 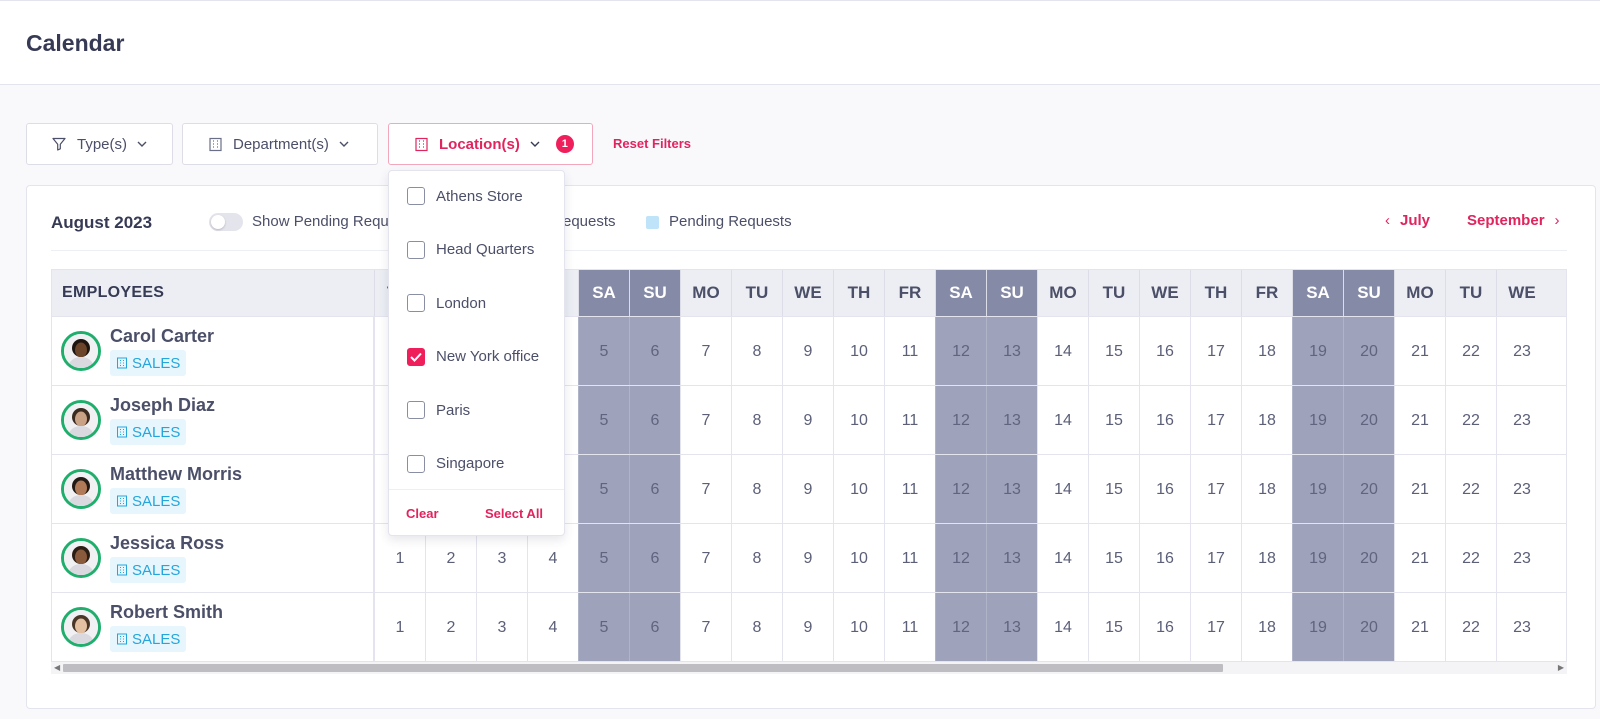 What do you see at coordinates (643, 668) in the screenshot?
I see `scrollbar-thumb` at bounding box center [643, 668].